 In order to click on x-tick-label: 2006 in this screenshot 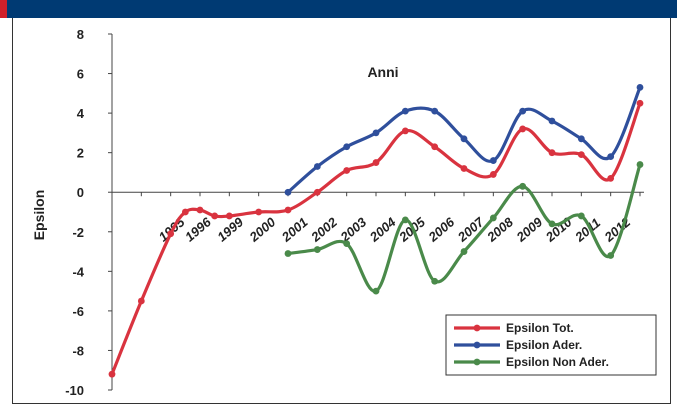, I will do `click(441, 229)`.